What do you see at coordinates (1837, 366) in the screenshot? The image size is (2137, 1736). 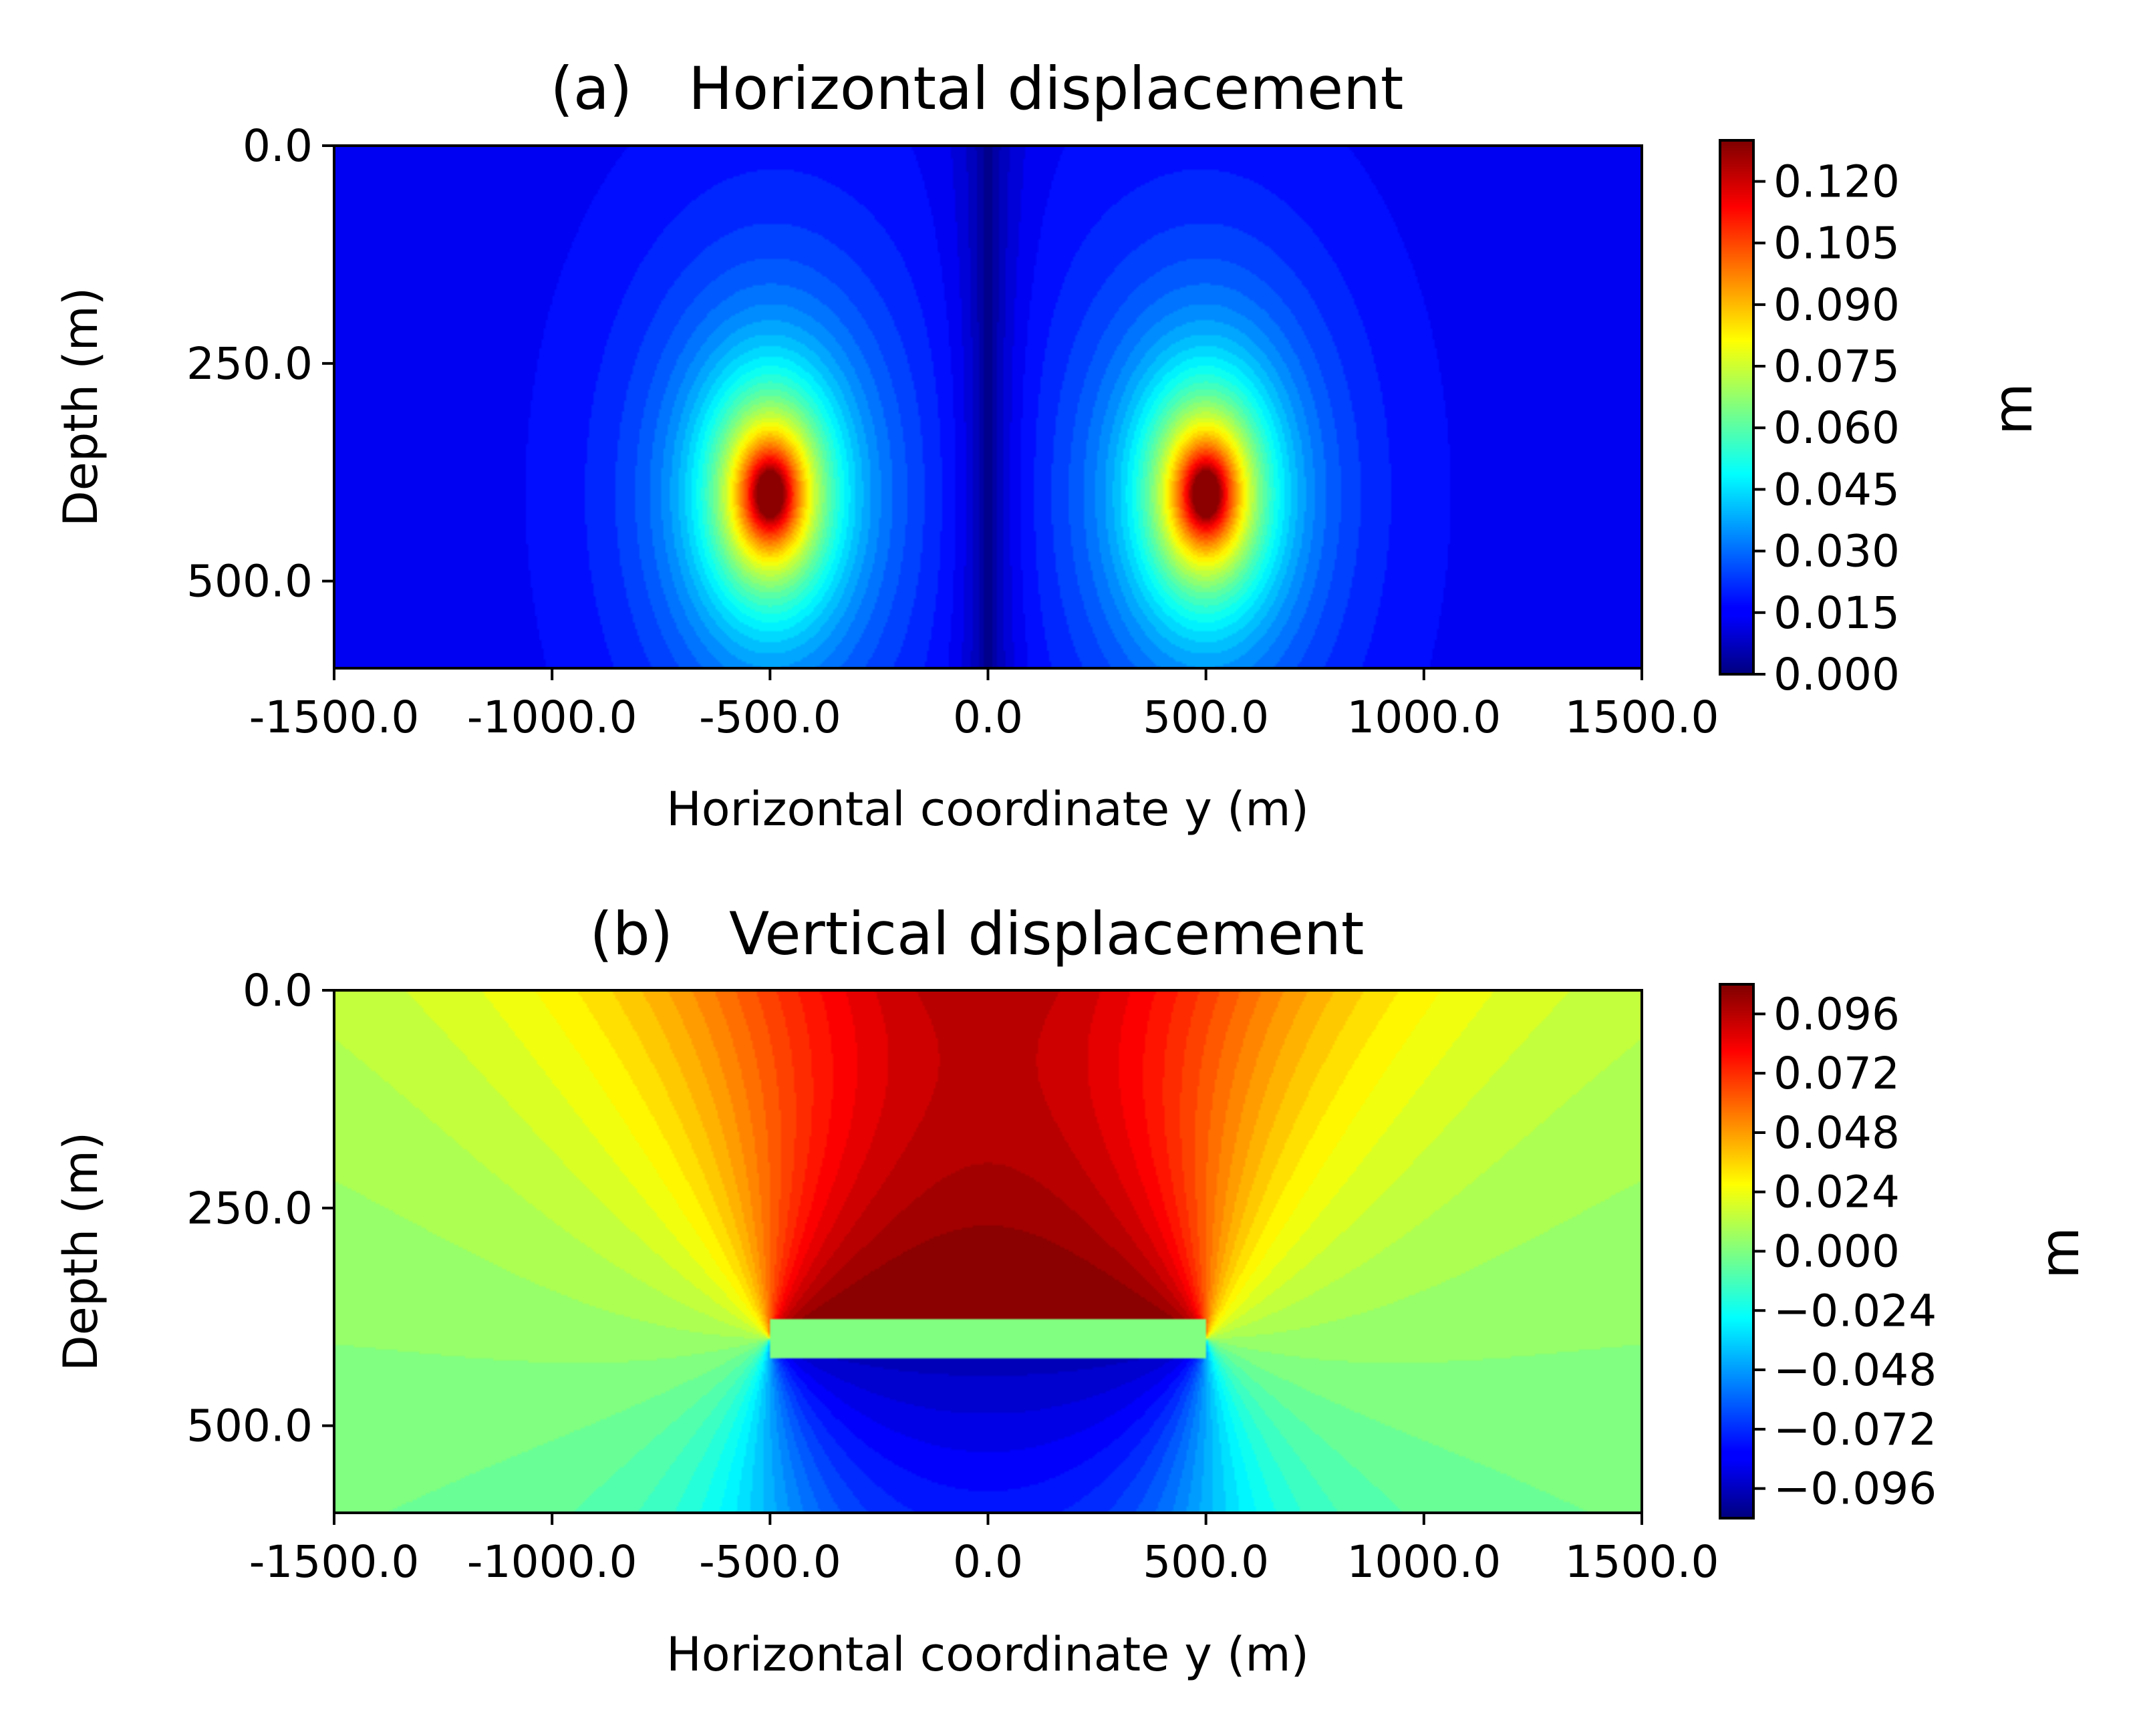 I see `colorbar-tick-label: 0.075` at bounding box center [1837, 366].